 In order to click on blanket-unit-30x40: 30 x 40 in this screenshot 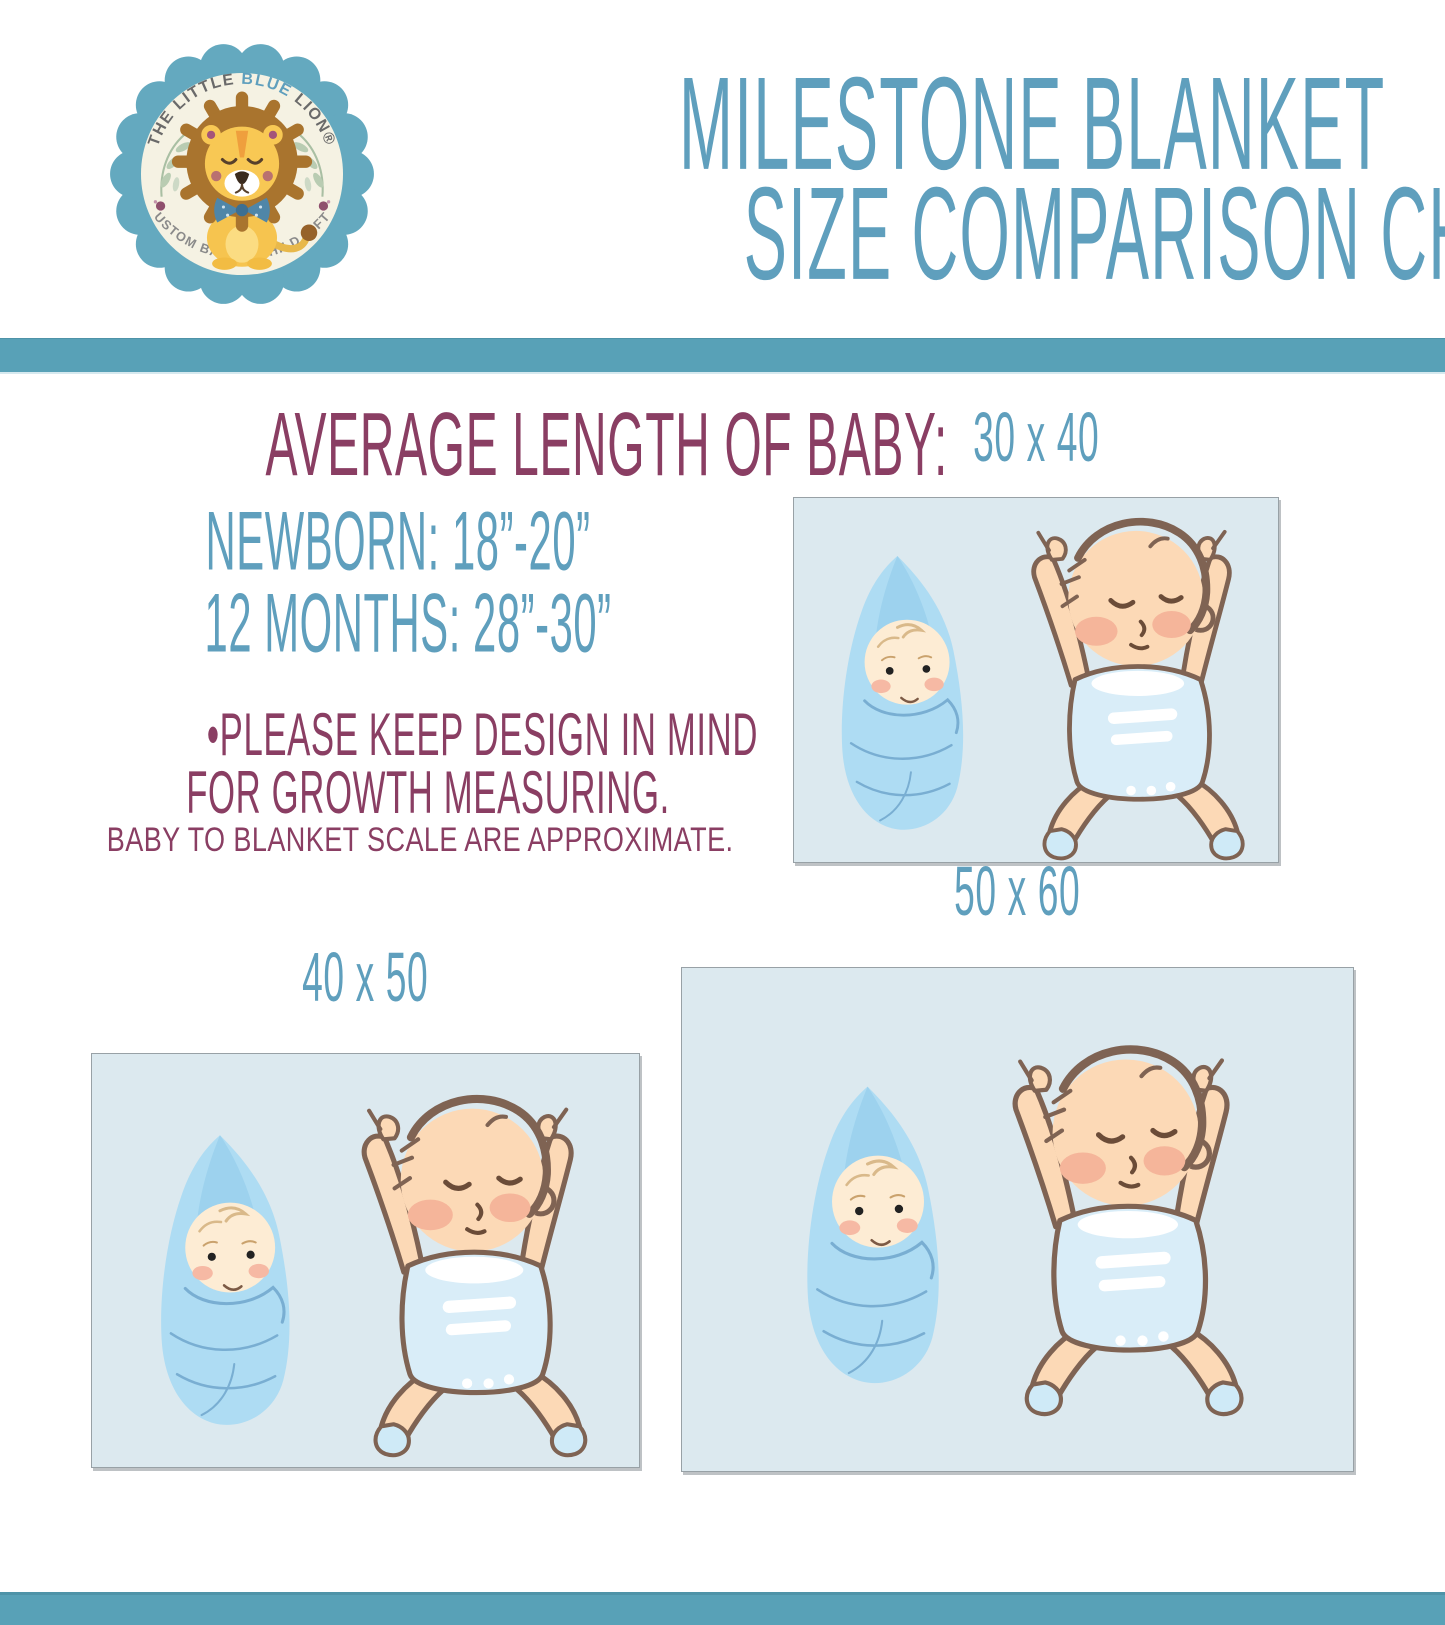, I will do `click(1036, 631)`.